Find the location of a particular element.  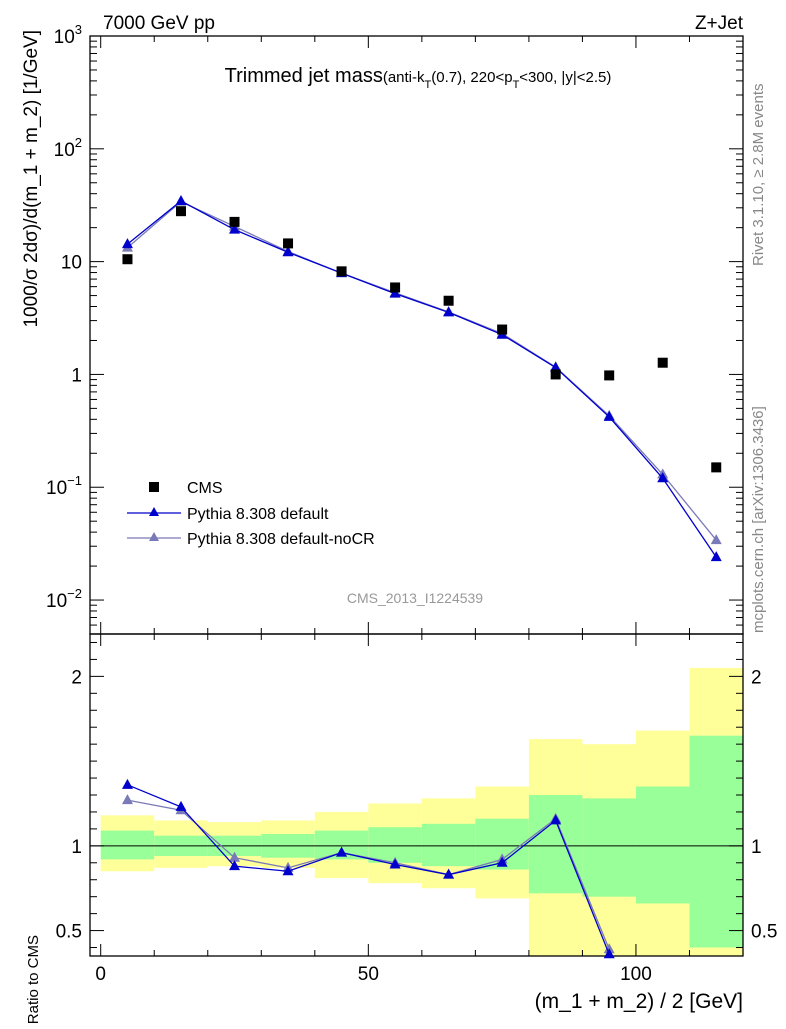

chart-title-detail-1: (0.7), 220<p is located at coordinates (471, 77).